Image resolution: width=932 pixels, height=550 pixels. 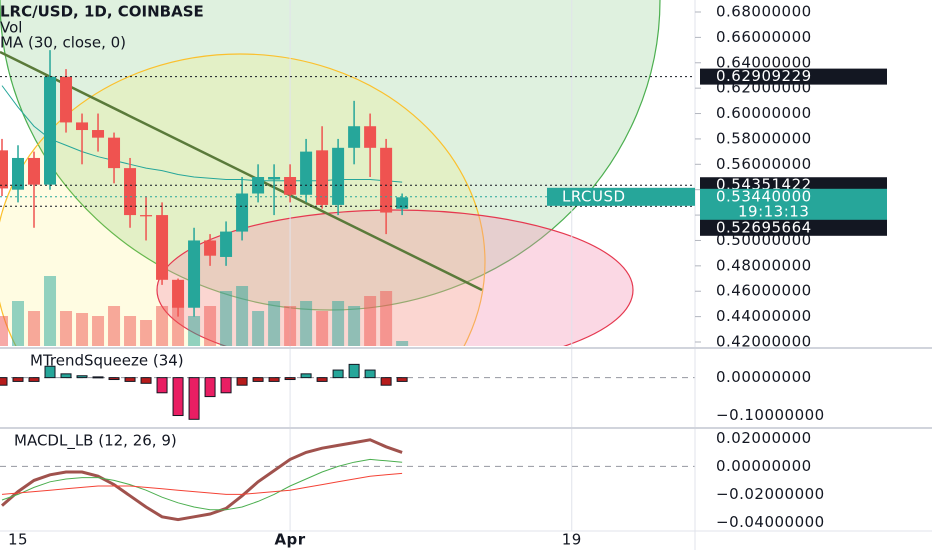 I want to click on y-tick-label: −0.02000000, so click(x=770, y=494).